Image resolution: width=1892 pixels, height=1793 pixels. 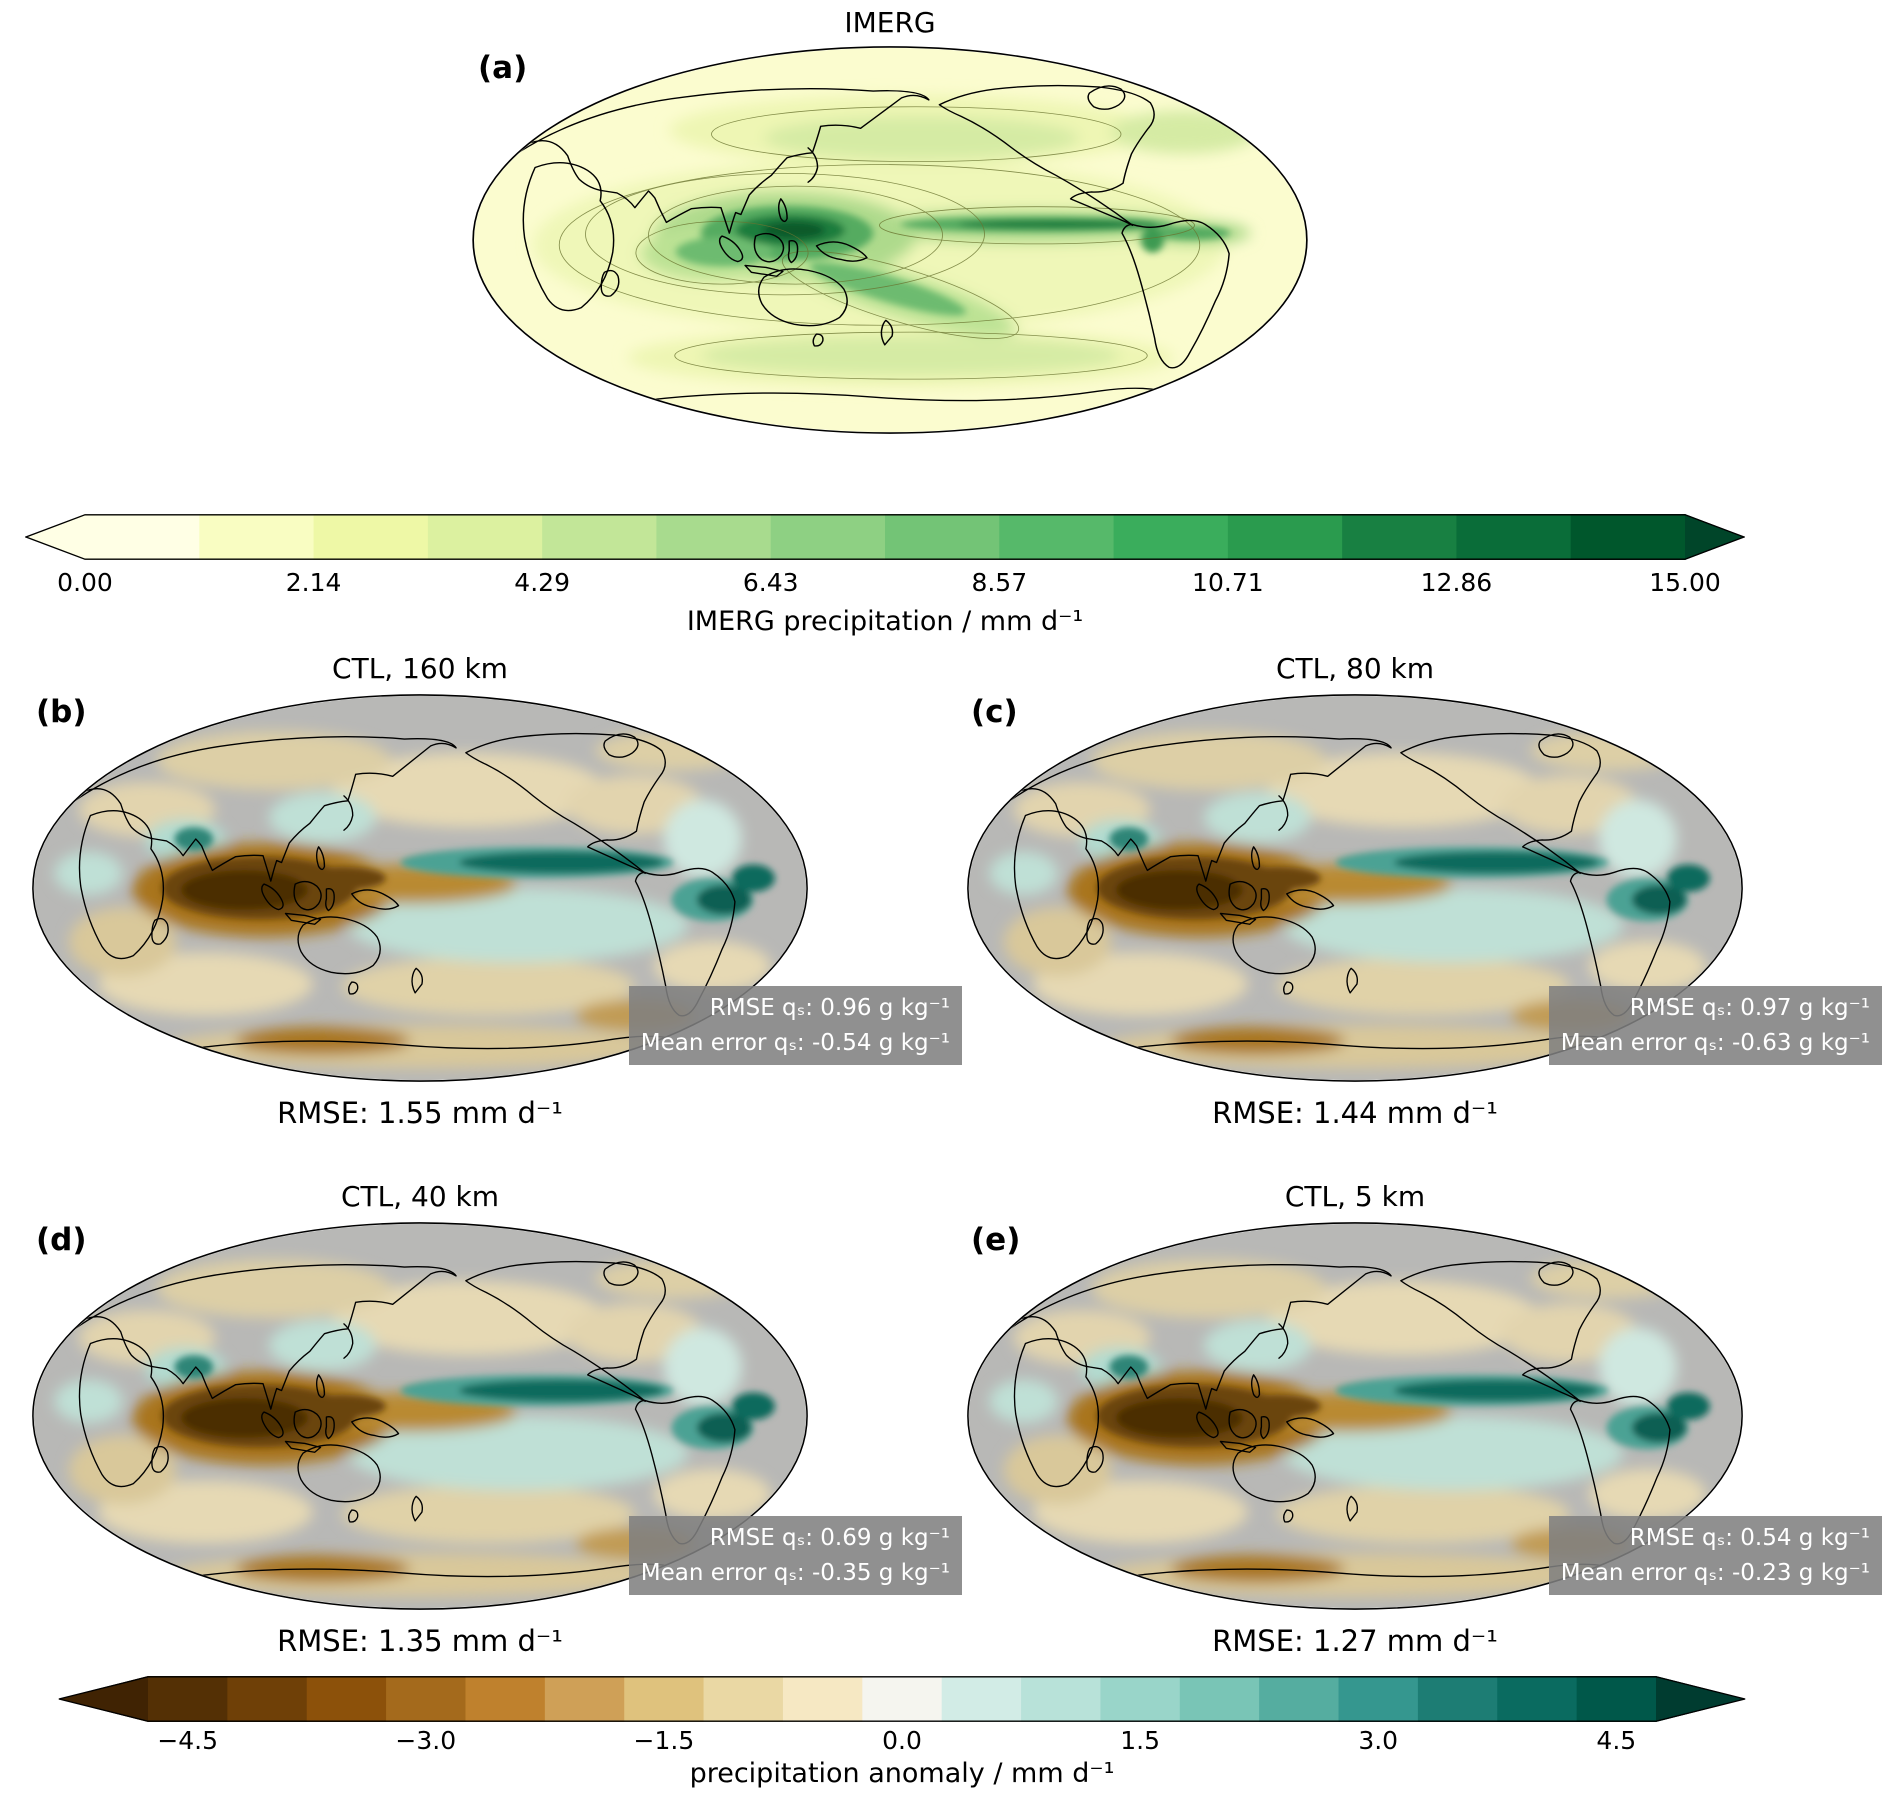 What do you see at coordinates (1685, 582) in the screenshot?
I see `colorbar-tick-label: 15.00` at bounding box center [1685, 582].